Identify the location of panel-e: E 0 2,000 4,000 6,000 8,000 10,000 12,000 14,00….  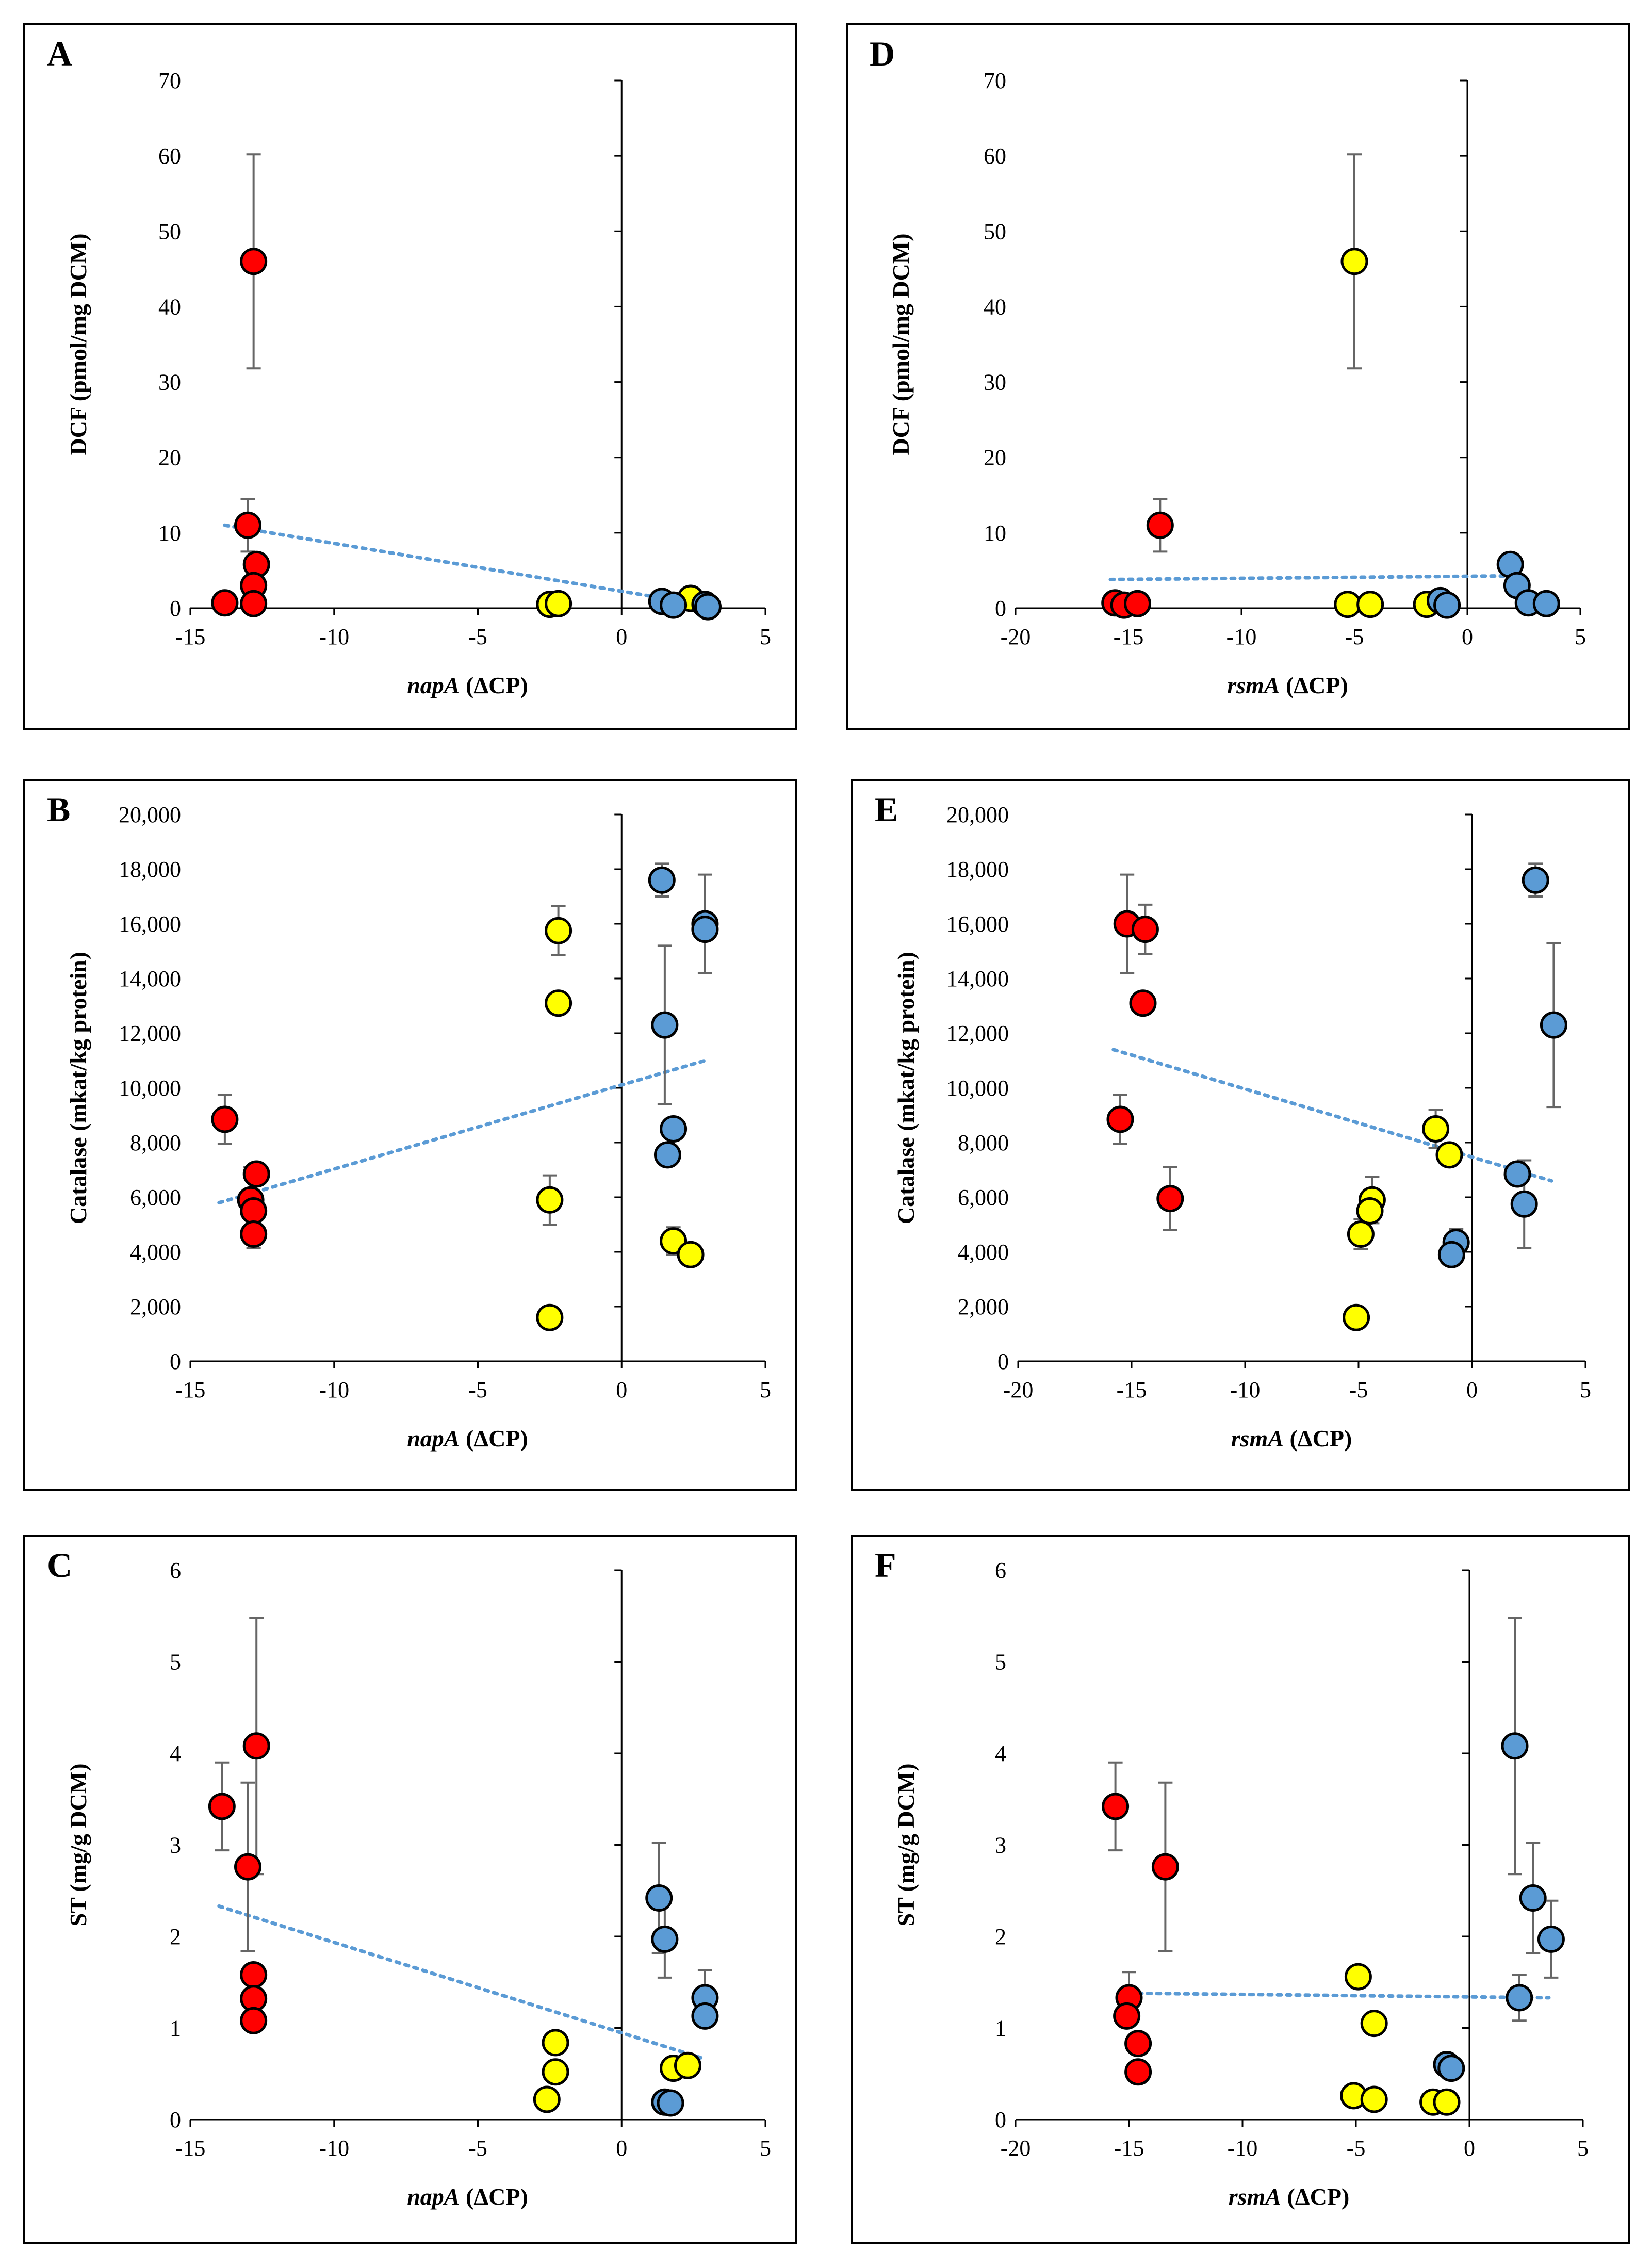
(1240, 1135).